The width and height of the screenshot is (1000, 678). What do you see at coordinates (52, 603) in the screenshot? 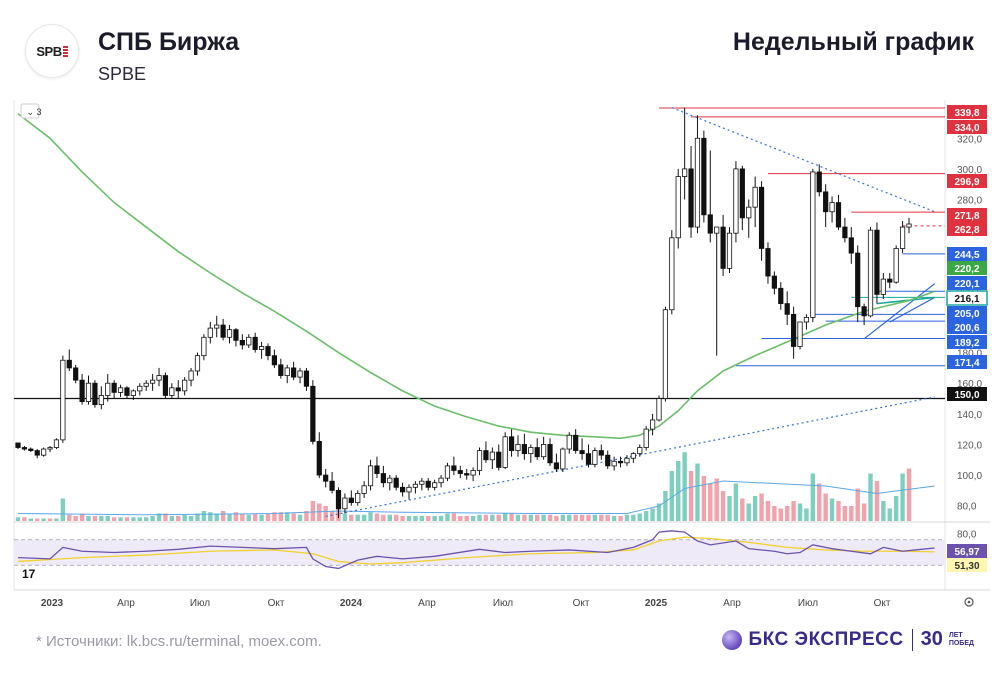
I see `time-axis-label: 2023` at bounding box center [52, 603].